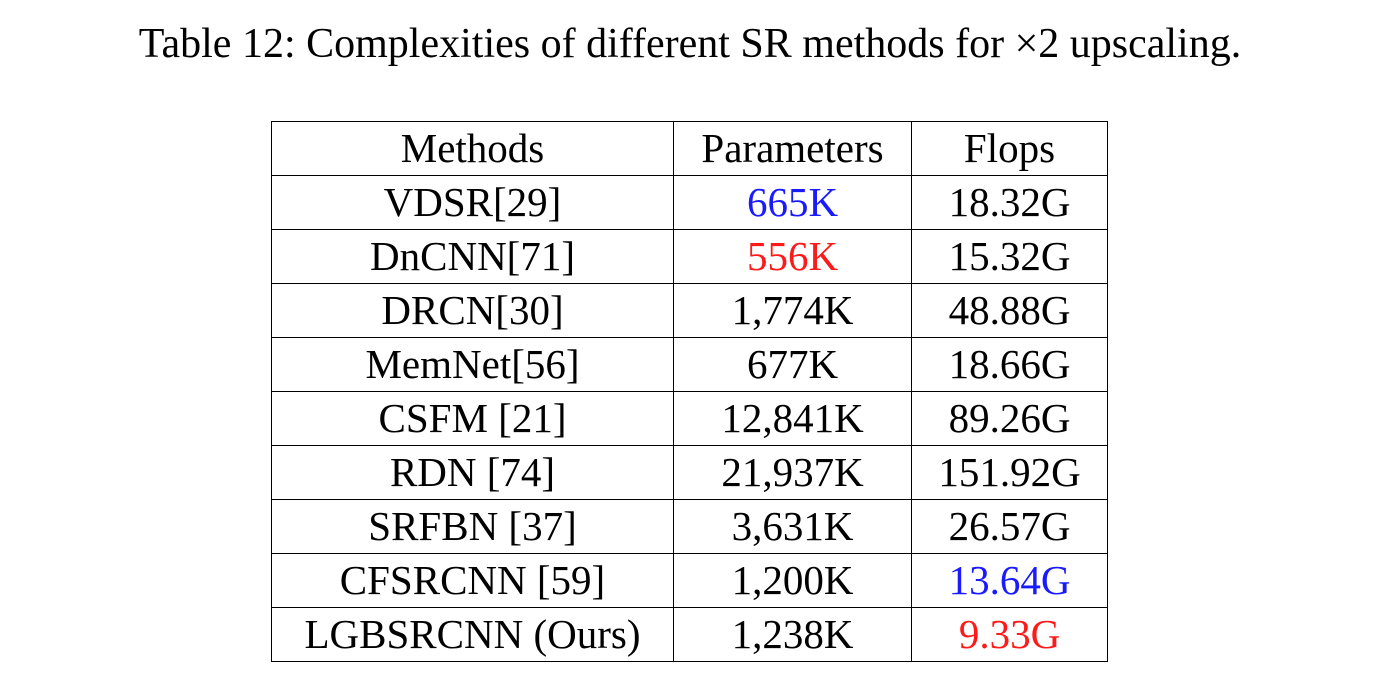 This screenshot has height=681, width=1380. What do you see at coordinates (792, 580) in the screenshot?
I see `cell-parameters: 1,200K` at bounding box center [792, 580].